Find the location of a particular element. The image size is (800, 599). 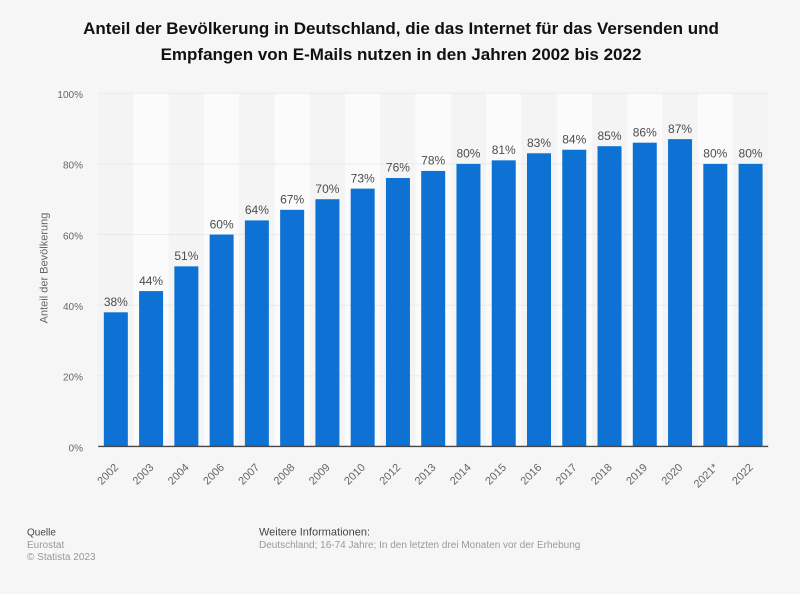

svg-text: 0% is located at coordinates (76, 448).